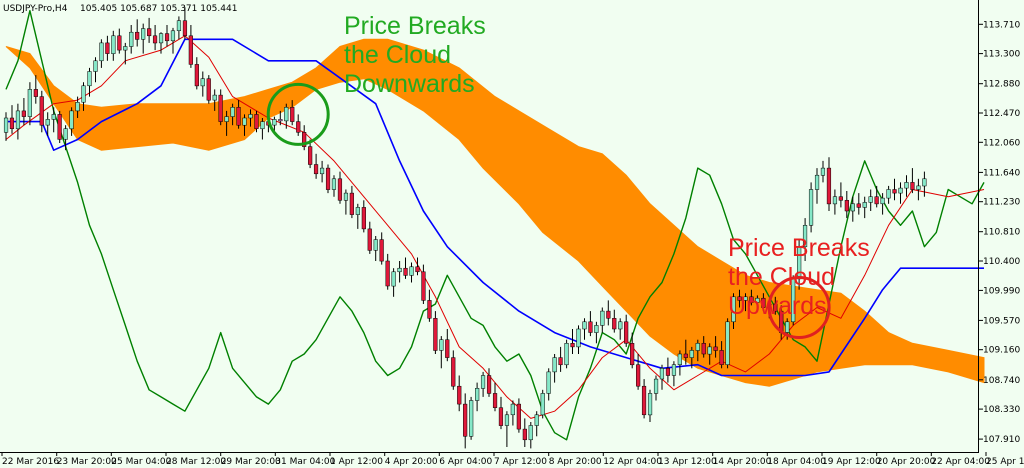 This screenshot has width=1024, height=468. What do you see at coordinates (1001, 143) in the screenshot?
I see `price-tick-label: 112.060` at bounding box center [1001, 143].